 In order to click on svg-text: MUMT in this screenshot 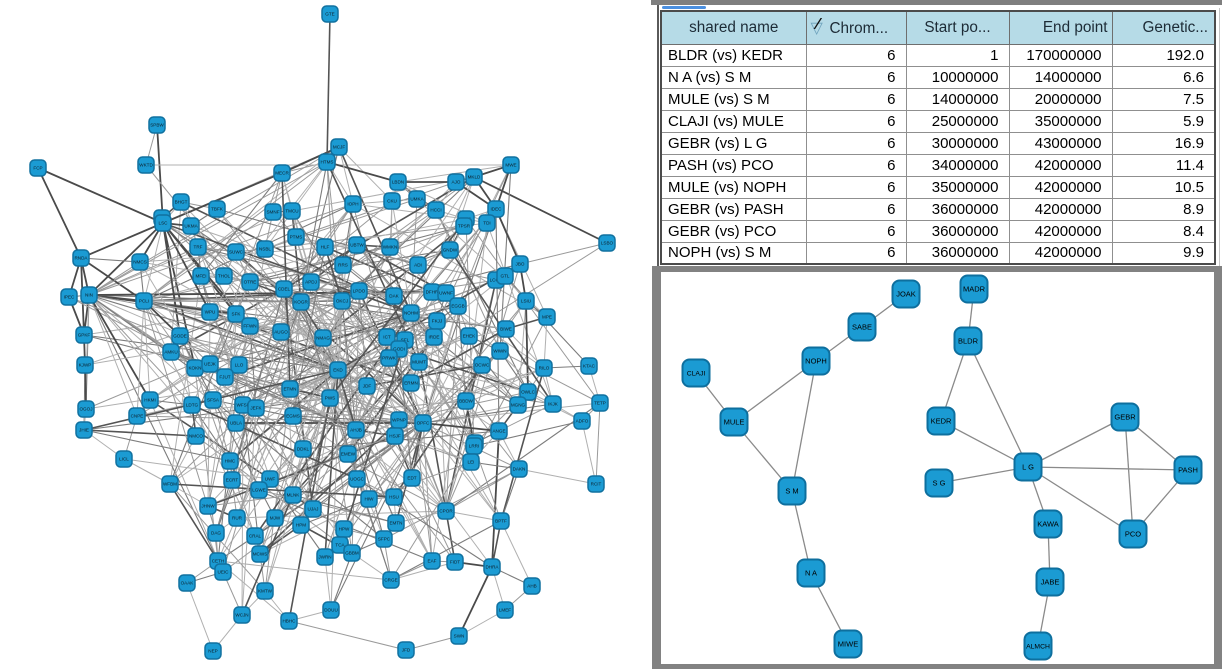, I will do `click(419, 362)`.